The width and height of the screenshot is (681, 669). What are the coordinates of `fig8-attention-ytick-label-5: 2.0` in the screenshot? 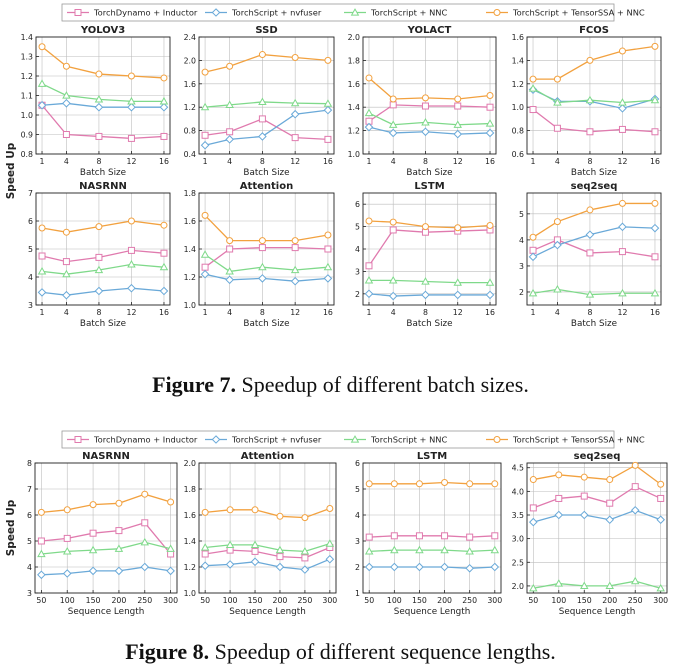 It's located at (190, 463).